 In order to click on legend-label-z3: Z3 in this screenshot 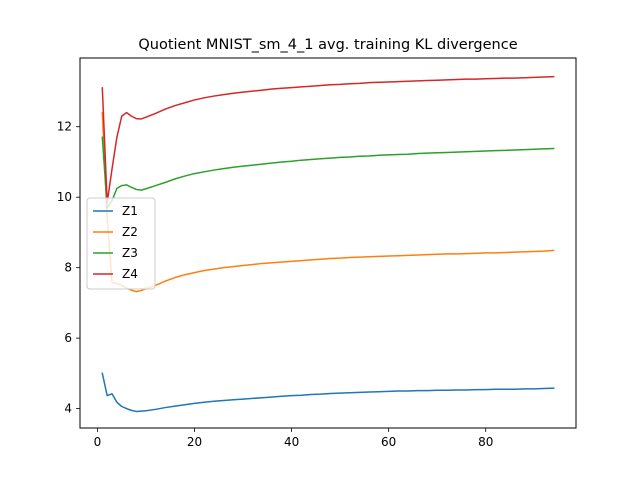, I will do `click(130, 253)`.